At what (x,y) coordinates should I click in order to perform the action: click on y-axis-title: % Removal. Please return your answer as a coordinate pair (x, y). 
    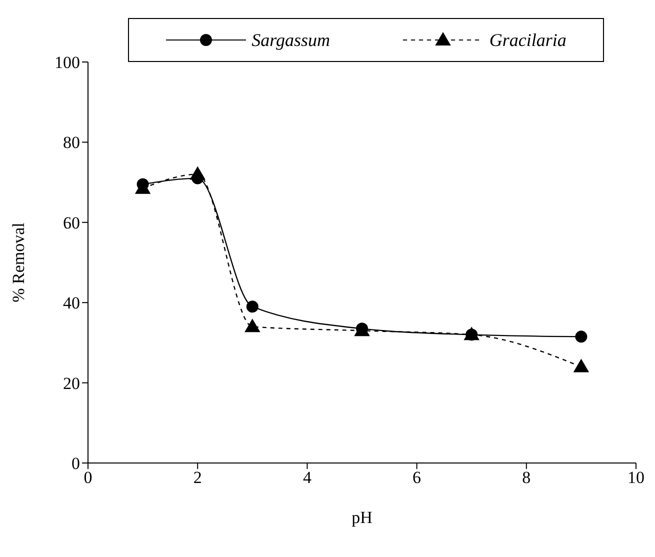
    Looking at the image, I should click on (18, 262).